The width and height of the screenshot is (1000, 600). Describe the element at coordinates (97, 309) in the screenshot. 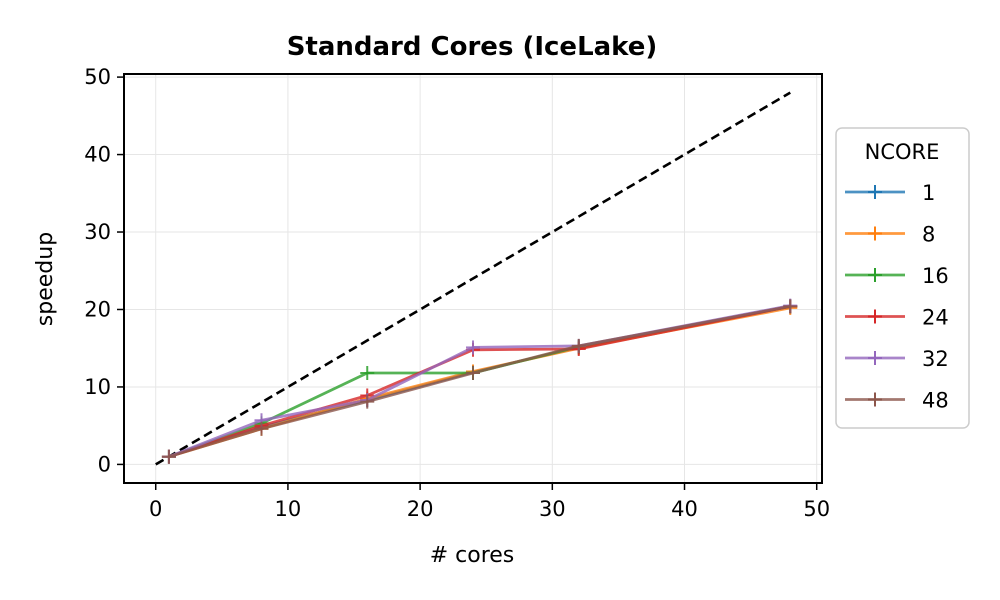

I see `y-tick-label: 20` at that location.